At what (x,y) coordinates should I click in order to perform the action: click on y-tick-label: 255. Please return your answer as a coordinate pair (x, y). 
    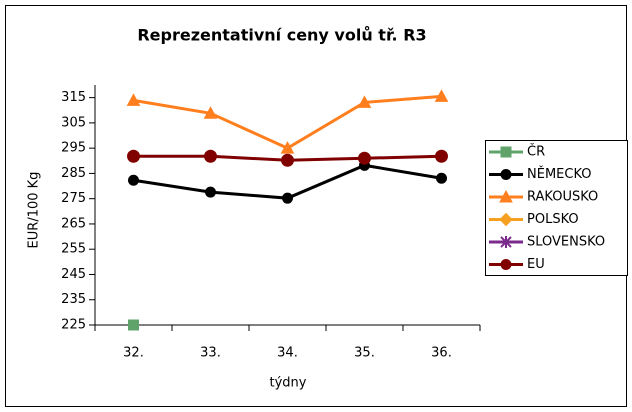
    Looking at the image, I should click on (73, 249).